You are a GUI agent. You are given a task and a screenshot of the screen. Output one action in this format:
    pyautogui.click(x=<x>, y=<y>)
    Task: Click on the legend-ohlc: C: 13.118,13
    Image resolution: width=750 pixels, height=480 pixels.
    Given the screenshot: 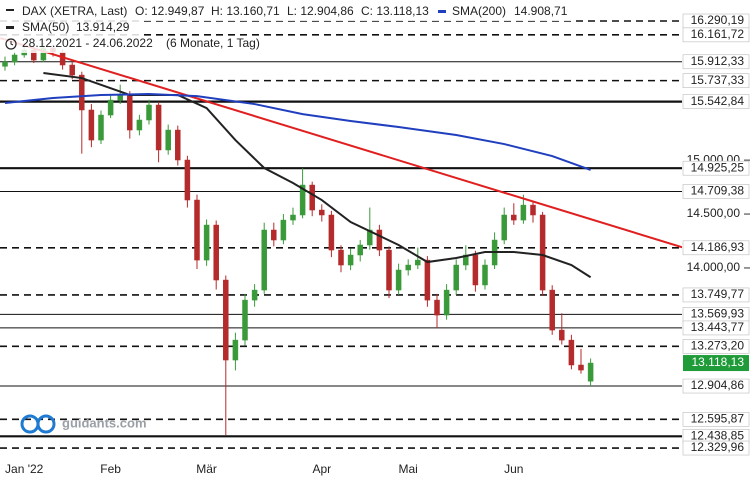 What is the action you would take?
    pyautogui.click(x=395, y=11)
    